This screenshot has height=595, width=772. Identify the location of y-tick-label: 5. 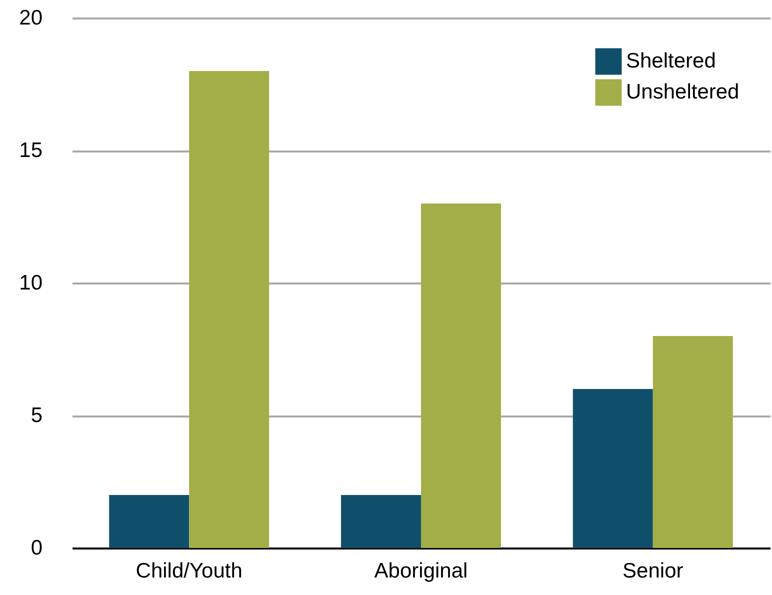
(36, 415).